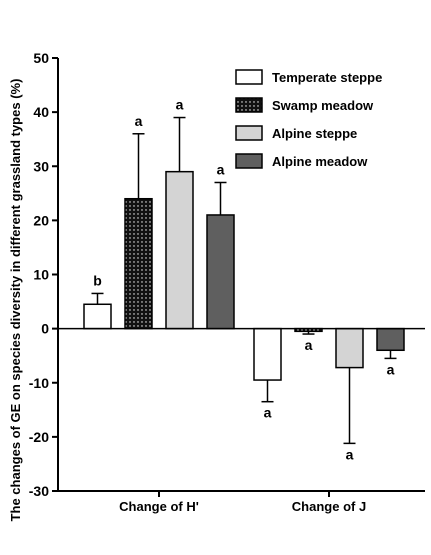 This screenshot has height=555, width=431. Describe the element at coordinates (39, 491) in the screenshot. I see `y-tick-label: -30` at that location.